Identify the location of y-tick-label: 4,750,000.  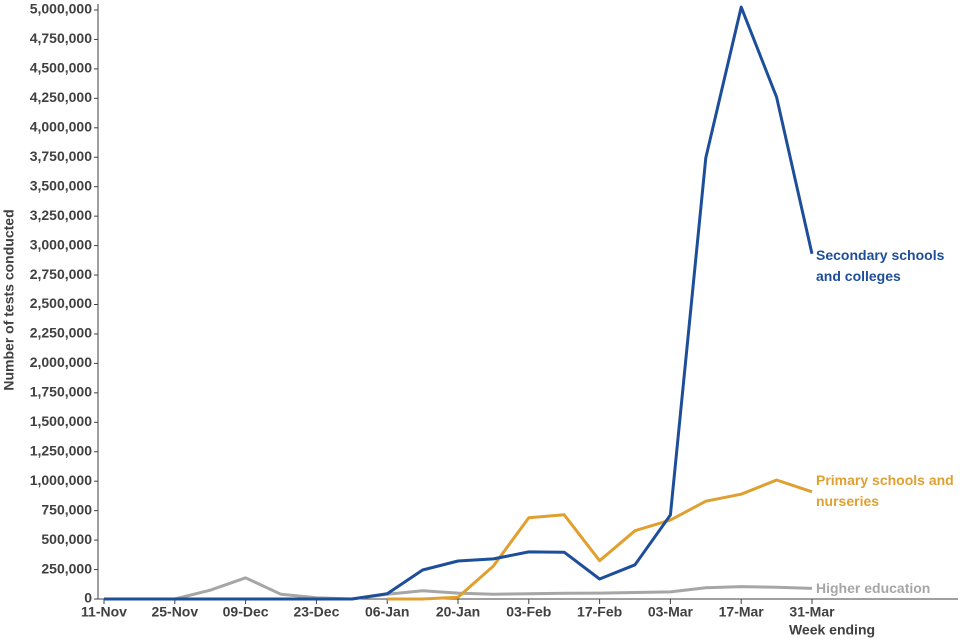
(61, 38).